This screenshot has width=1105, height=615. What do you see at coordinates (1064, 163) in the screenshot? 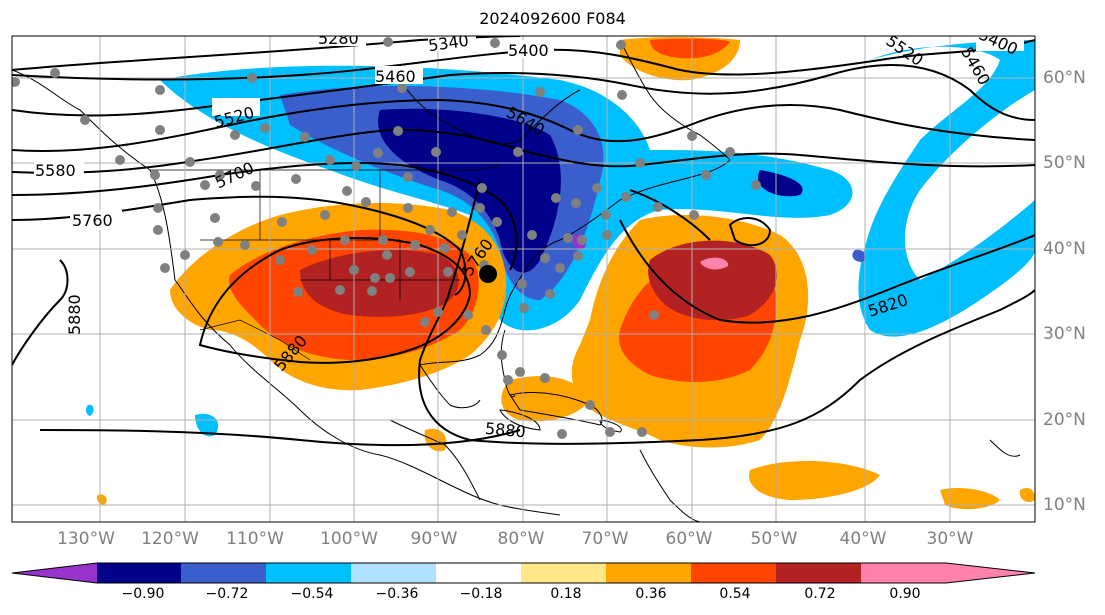
I see `lat-label: 50°N` at bounding box center [1064, 163].